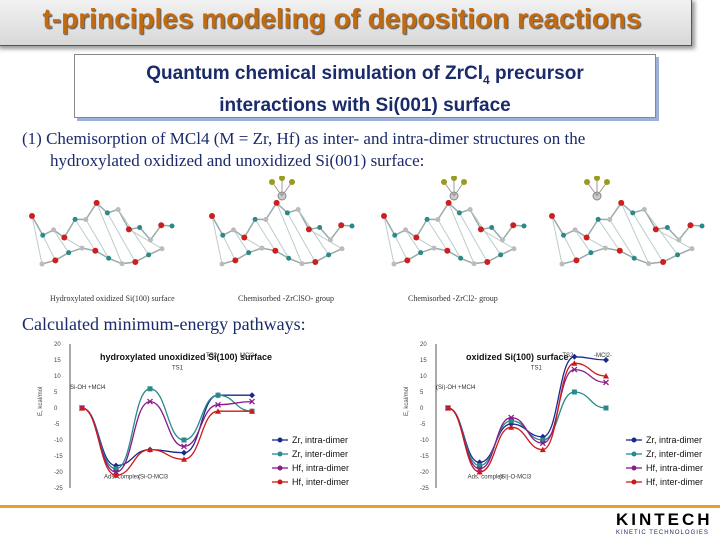  Describe the element at coordinates (112, 298) in the screenshot. I see `struct-label-1: Hydroxylated oxidized Si(100) surface` at that location.